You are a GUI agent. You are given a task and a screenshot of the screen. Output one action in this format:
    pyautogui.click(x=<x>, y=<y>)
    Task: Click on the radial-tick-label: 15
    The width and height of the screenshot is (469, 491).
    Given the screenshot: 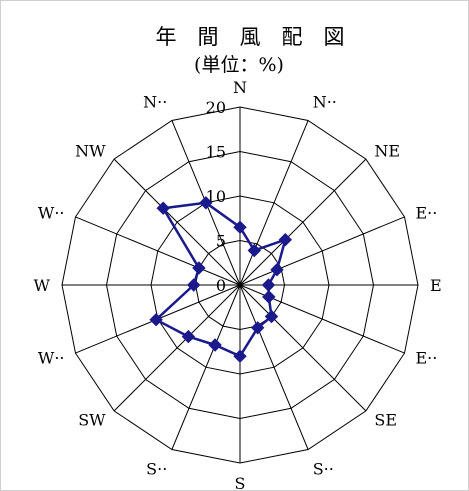 What is the action you would take?
    pyautogui.click(x=216, y=152)
    